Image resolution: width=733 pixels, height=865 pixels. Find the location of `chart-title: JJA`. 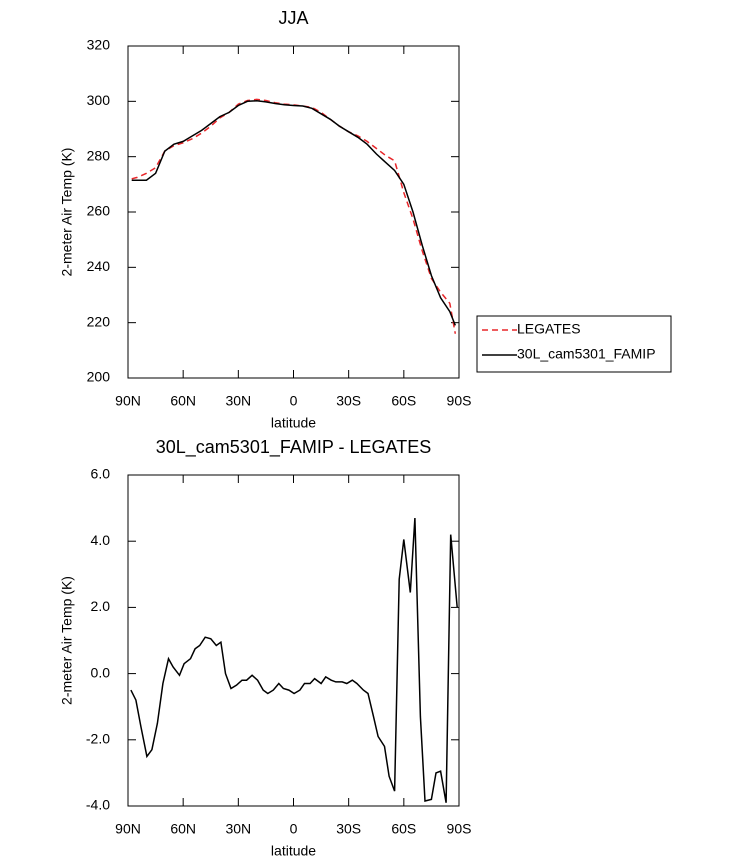

chart-title: JJA is located at coordinates (293, 18).